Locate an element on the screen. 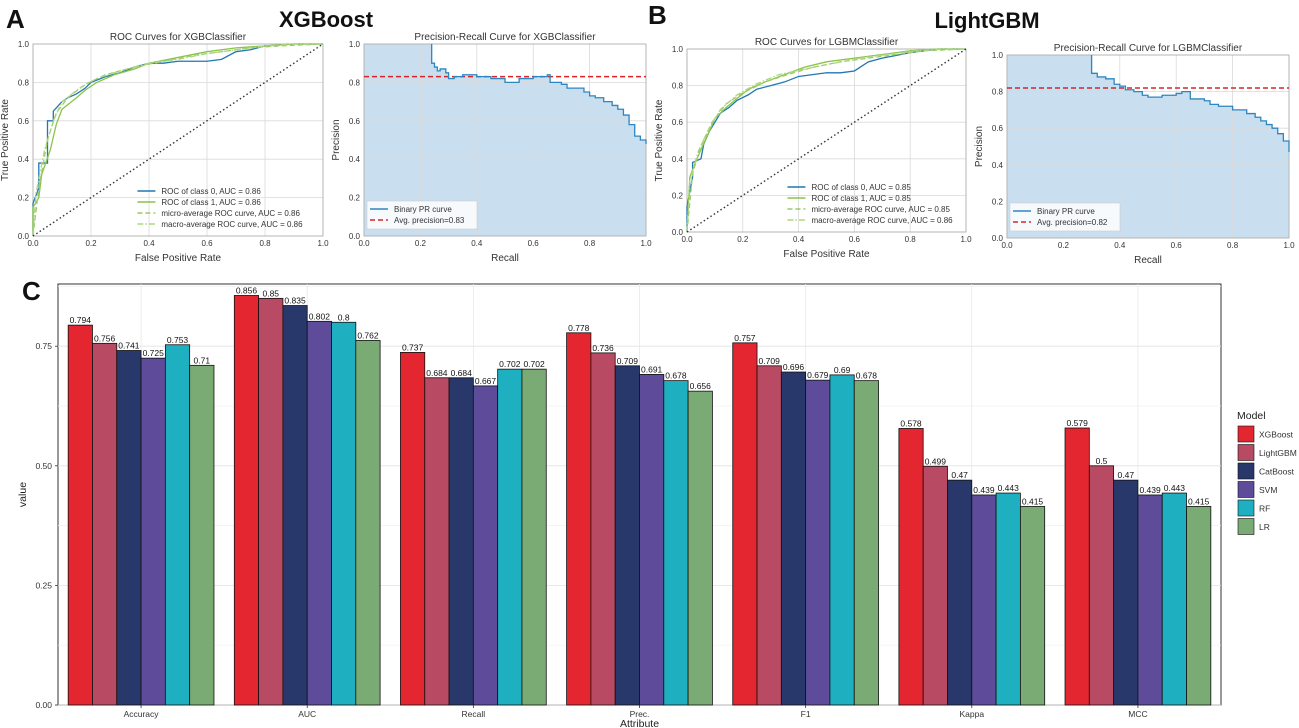 This screenshot has height=728, width=1299. xgboost-heading: XGBoost is located at coordinates (326, 19).